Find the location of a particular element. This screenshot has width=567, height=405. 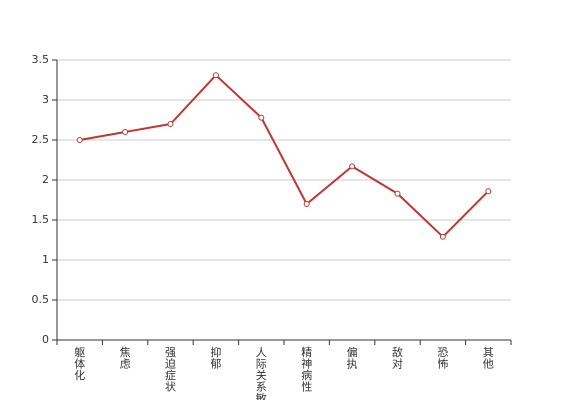

y-tick-label: 3 is located at coordinates (45, 99).